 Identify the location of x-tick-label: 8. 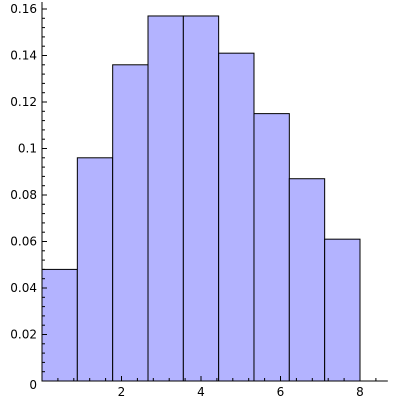
(360, 392).